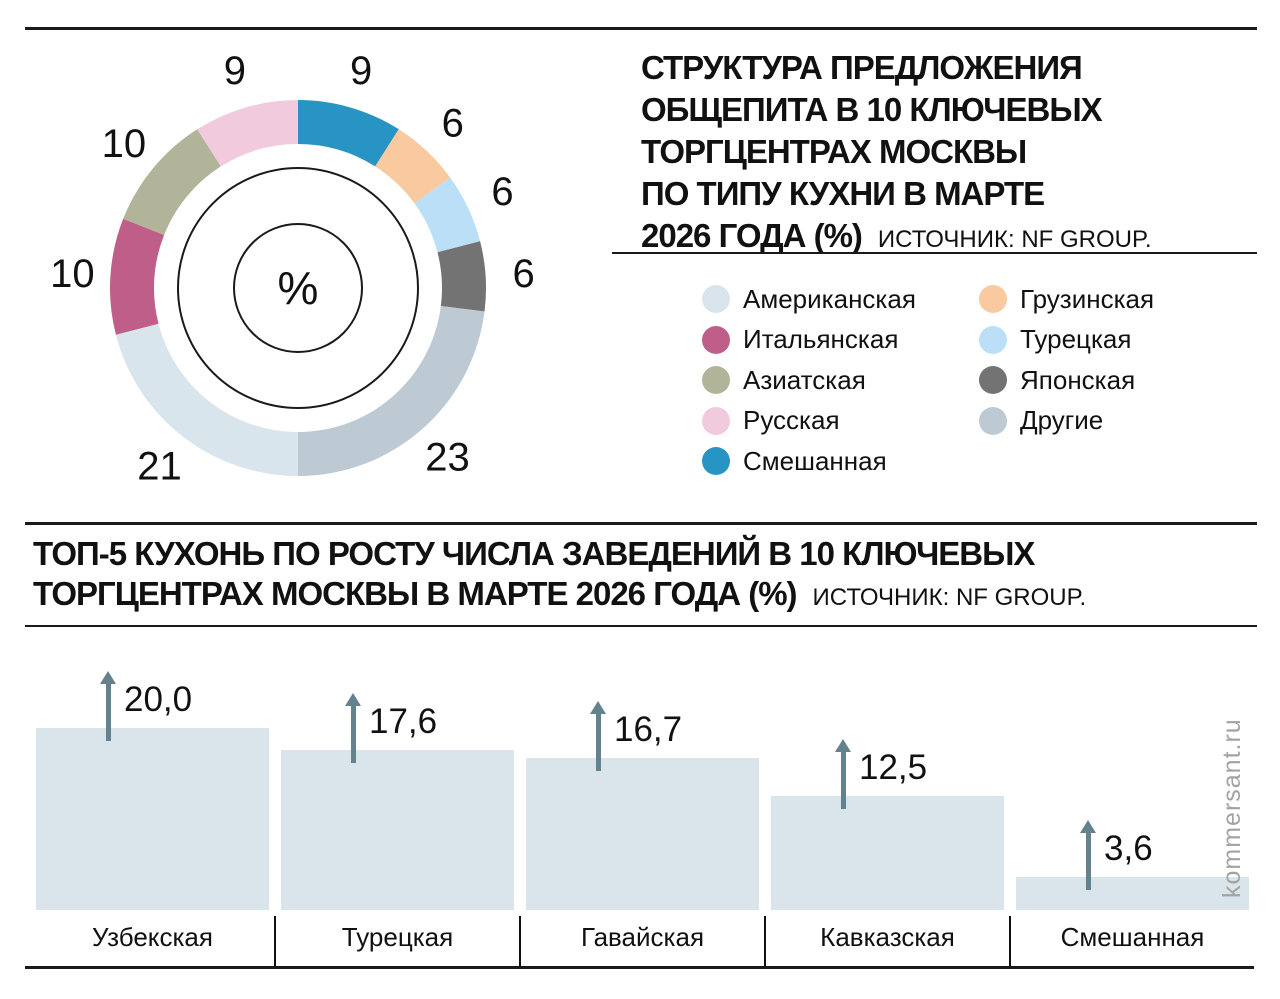 This screenshot has height=999, width=1280. I want to click on donut-legend-column-2: Грузинская Турецкая Японская Другие, so click(1066, 360).